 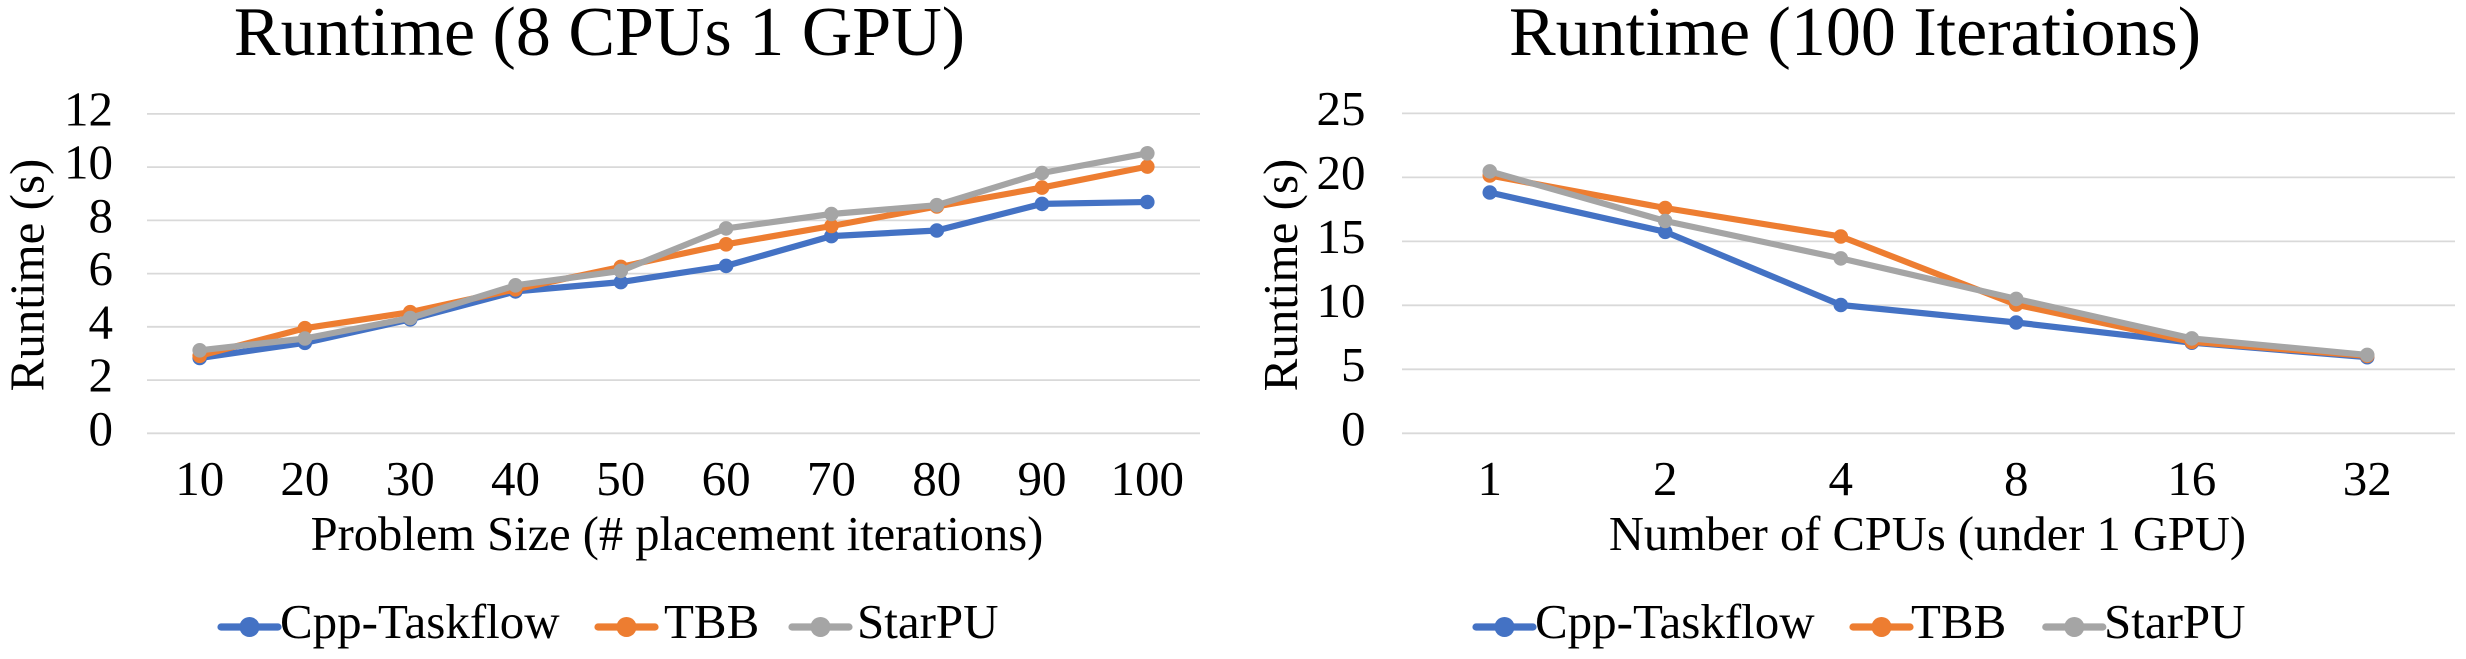 What do you see at coordinates (1148, 478) in the screenshot?
I see `svg-text: 100` at bounding box center [1148, 478].